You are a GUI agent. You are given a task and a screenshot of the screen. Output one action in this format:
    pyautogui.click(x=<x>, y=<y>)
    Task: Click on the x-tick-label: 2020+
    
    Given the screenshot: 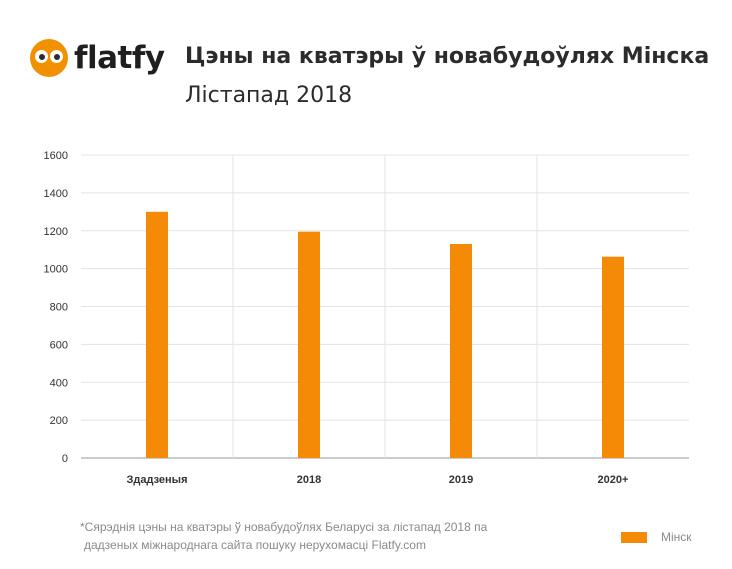 What is the action you would take?
    pyautogui.click(x=613, y=480)
    